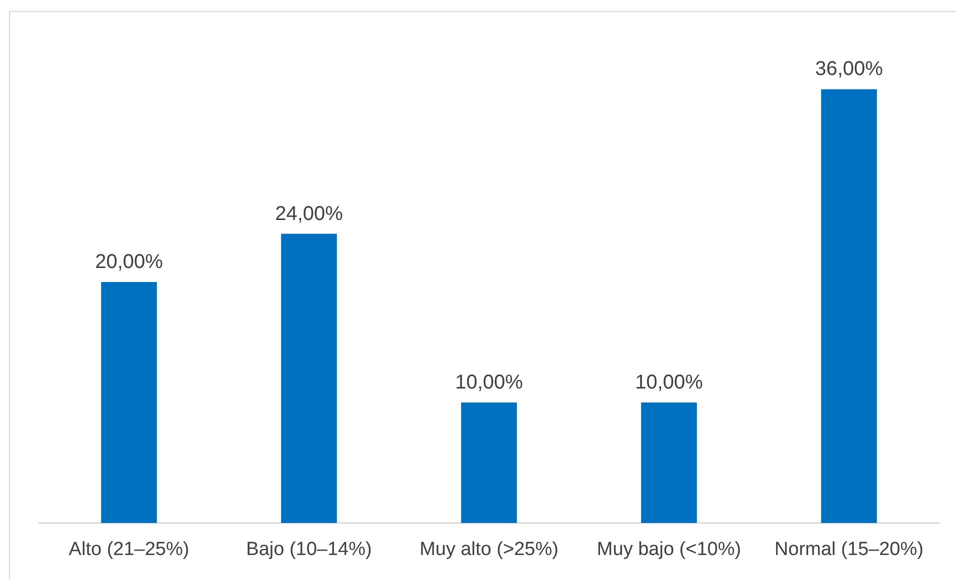 The image size is (956, 580). I want to click on x-tick-label: Alto (21–25%), so click(129, 549).